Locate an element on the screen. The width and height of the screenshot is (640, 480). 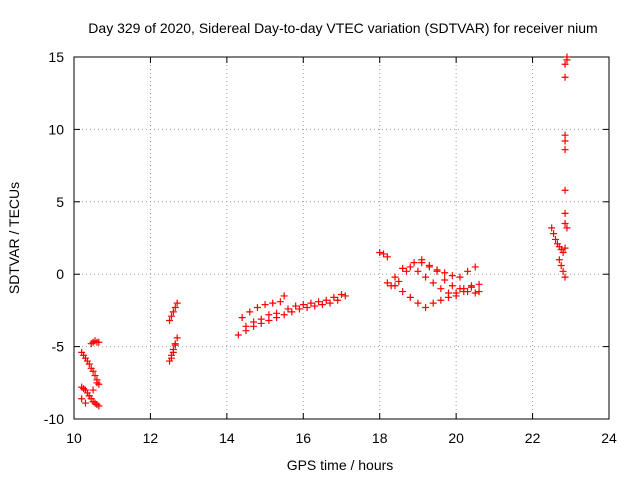
y-tick-label: 15 is located at coordinates (56, 57).